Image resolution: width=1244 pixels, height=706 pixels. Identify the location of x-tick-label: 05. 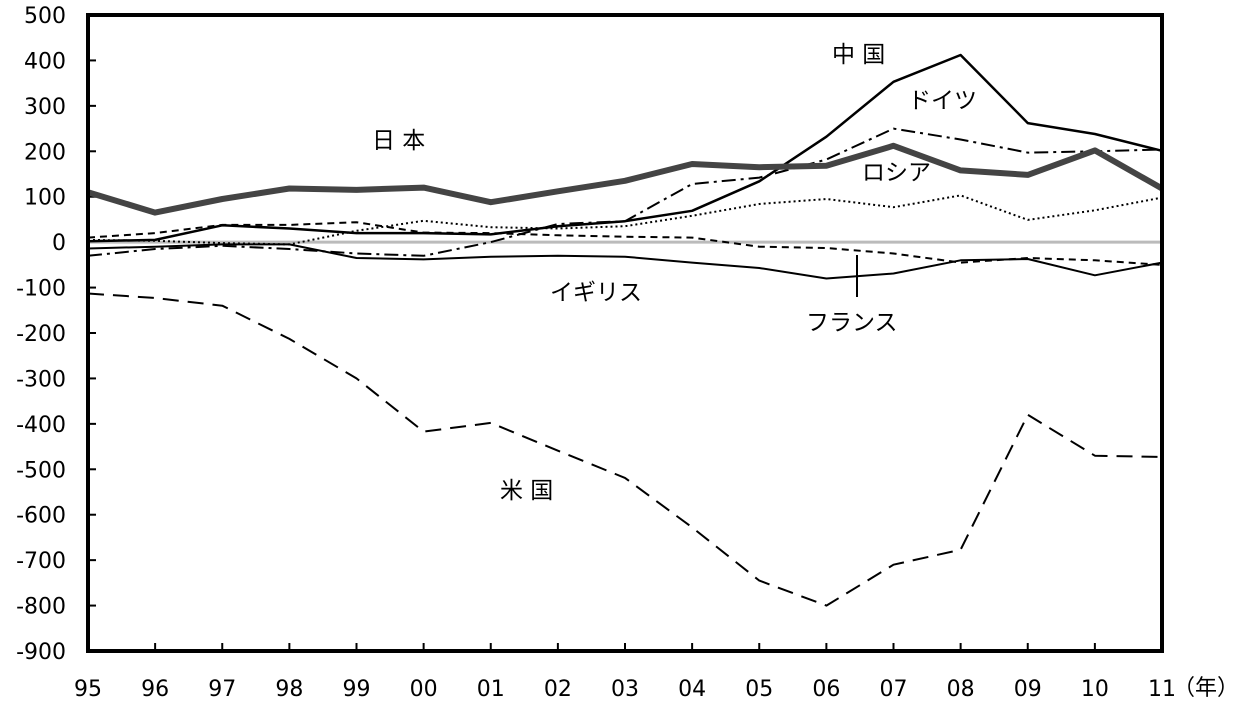
(759, 689).